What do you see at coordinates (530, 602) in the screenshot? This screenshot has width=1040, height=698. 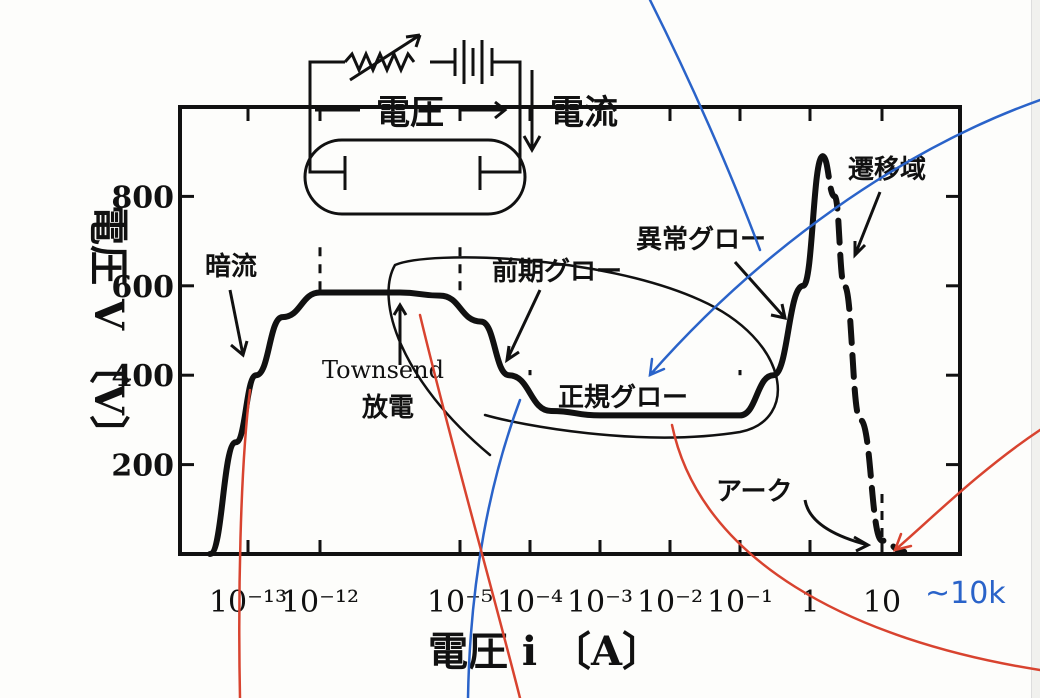 I see `x-tick-label: 10⁻⁴` at bounding box center [530, 602].